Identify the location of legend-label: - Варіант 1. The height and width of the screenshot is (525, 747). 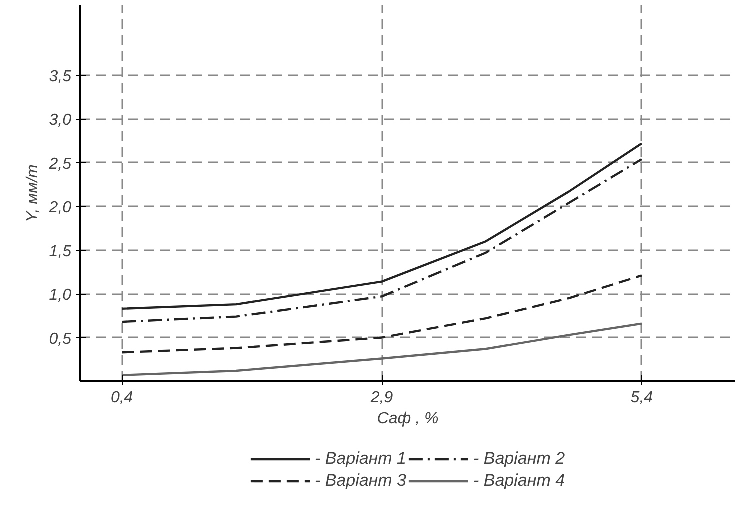
(360, 459).